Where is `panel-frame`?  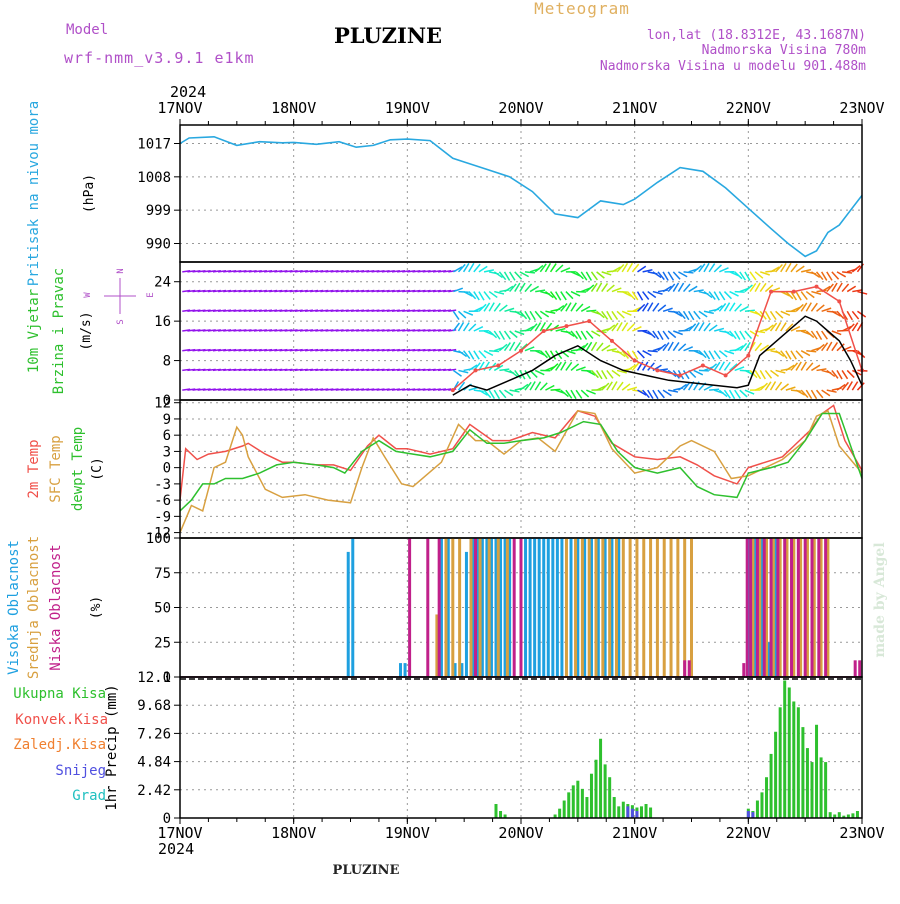 panel-frame is located at coordinates (521, 747).